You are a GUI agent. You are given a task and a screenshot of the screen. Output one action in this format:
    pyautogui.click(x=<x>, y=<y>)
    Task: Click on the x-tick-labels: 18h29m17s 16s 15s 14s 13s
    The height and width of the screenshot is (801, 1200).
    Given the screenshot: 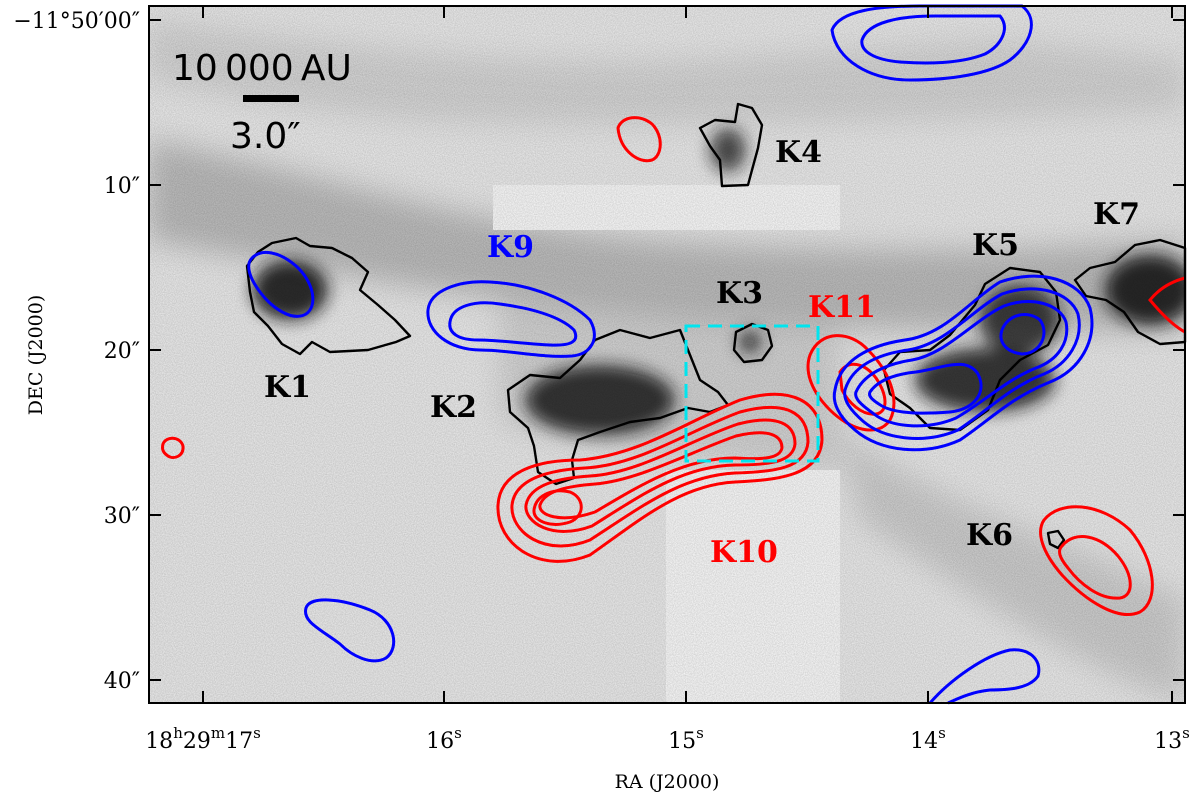 What is the action you would take?
    pyautogui.click(x=667, y=739)
    